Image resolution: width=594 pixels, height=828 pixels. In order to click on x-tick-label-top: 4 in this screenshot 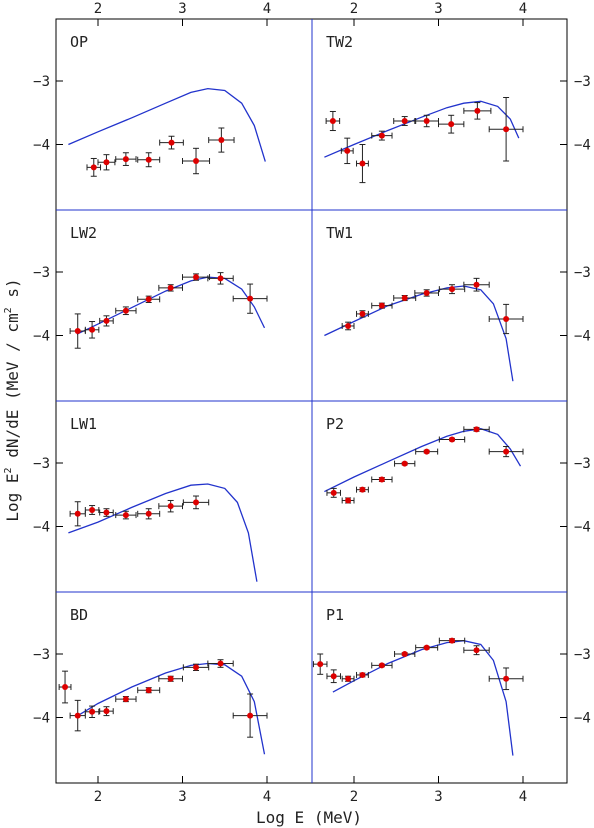, I will do `click(267, 9)`.